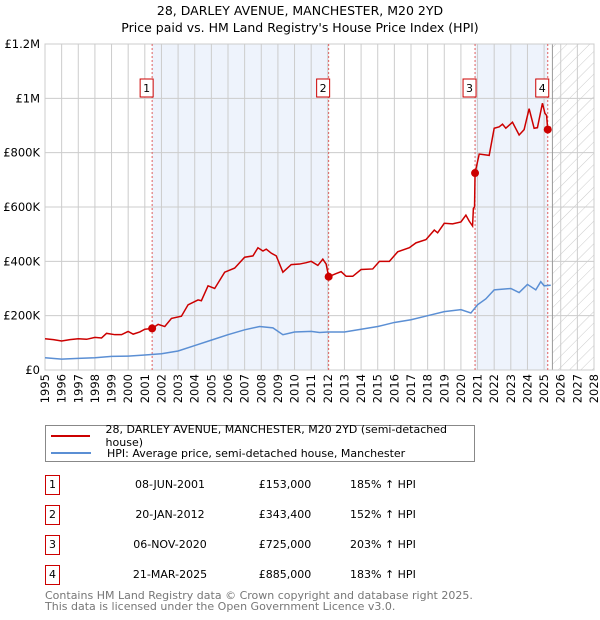  I want to click on x-tick-label: 2022, so click(494, 388).